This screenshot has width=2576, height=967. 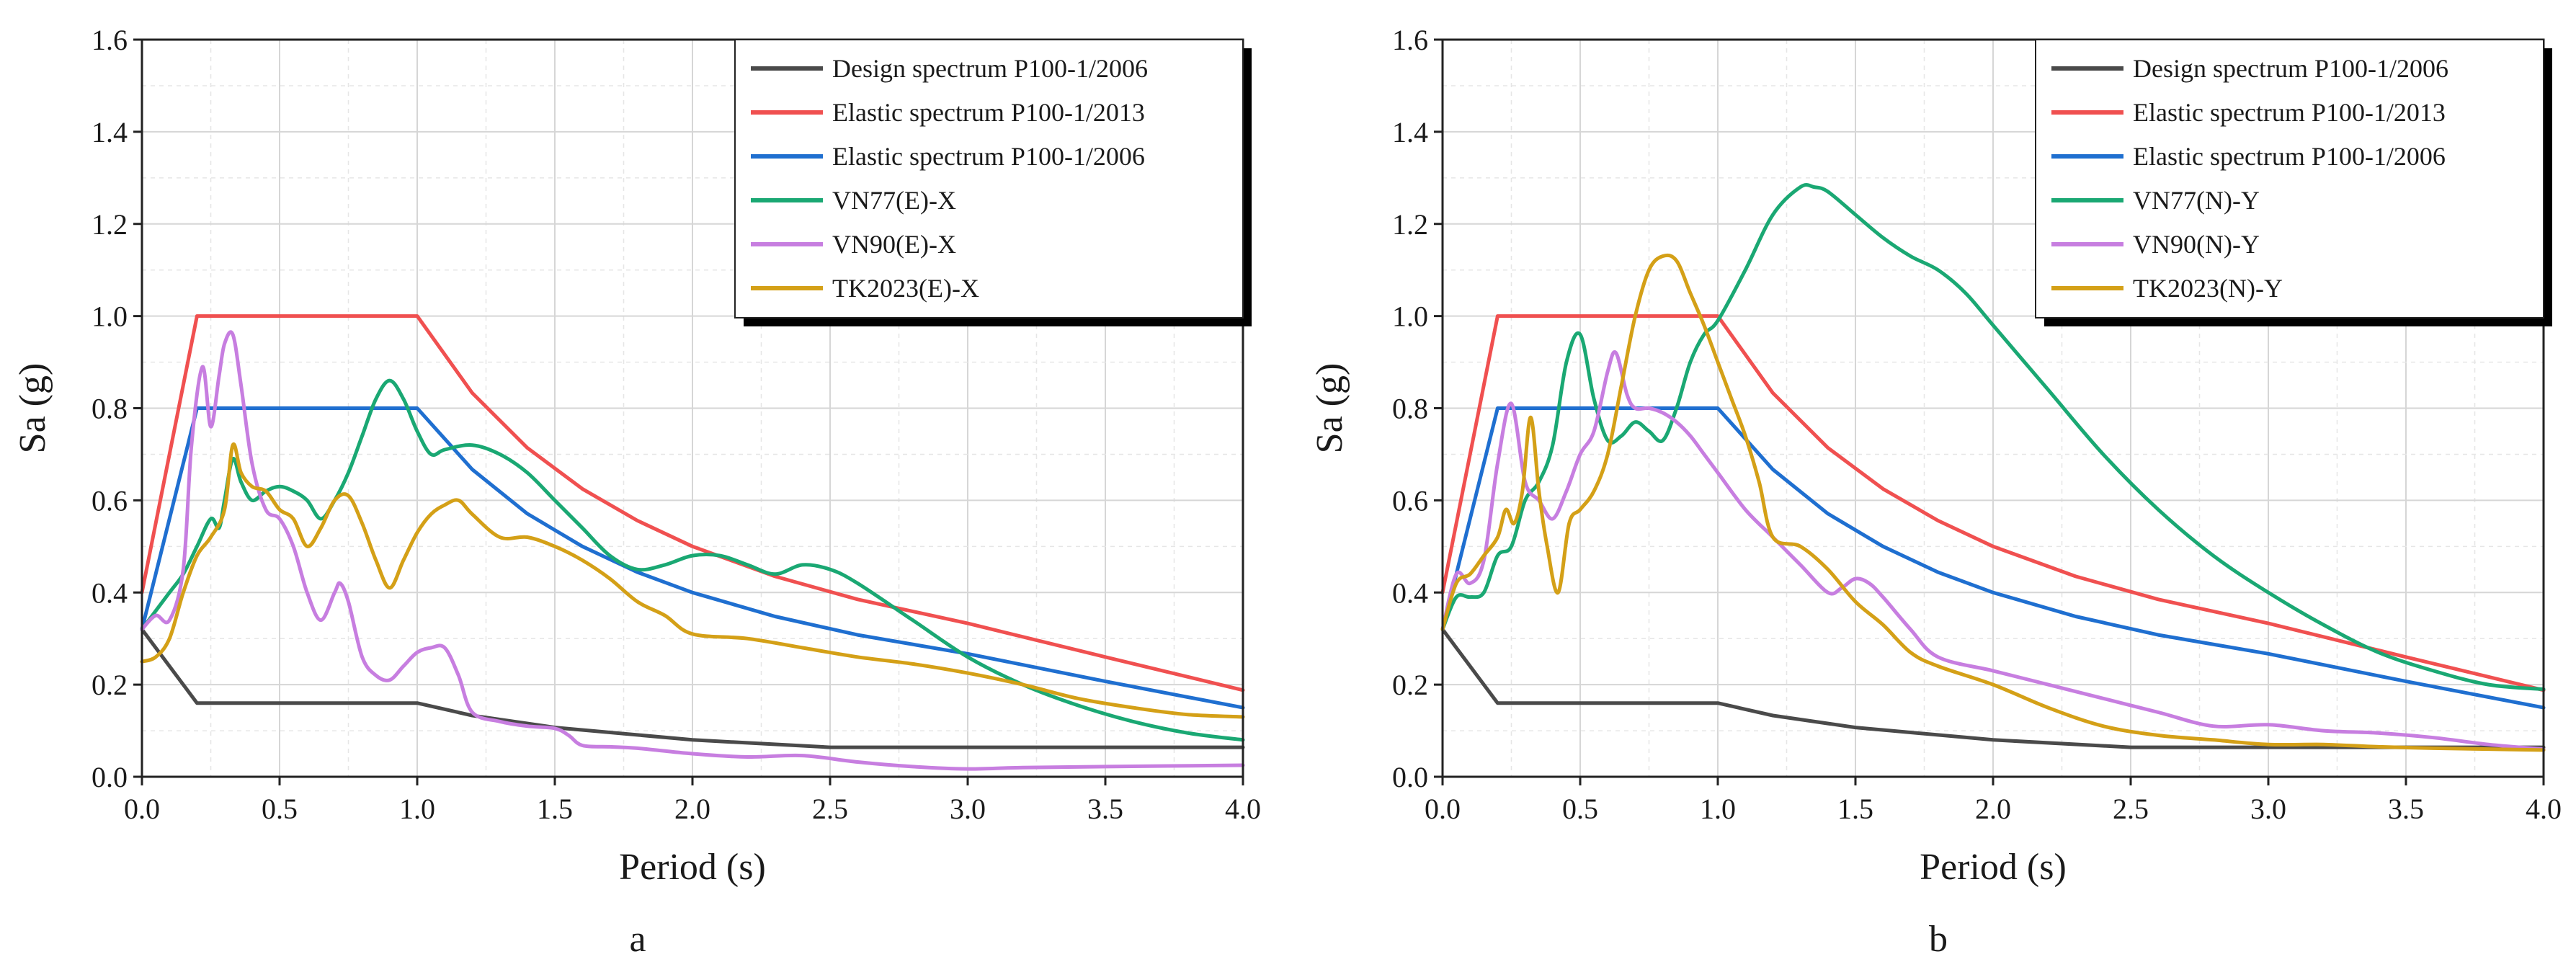 What do you see at coordinates (894, 245) in the screenshot?
I see `legend-label: VN90(E)-X` at bounding box center [894, 245].